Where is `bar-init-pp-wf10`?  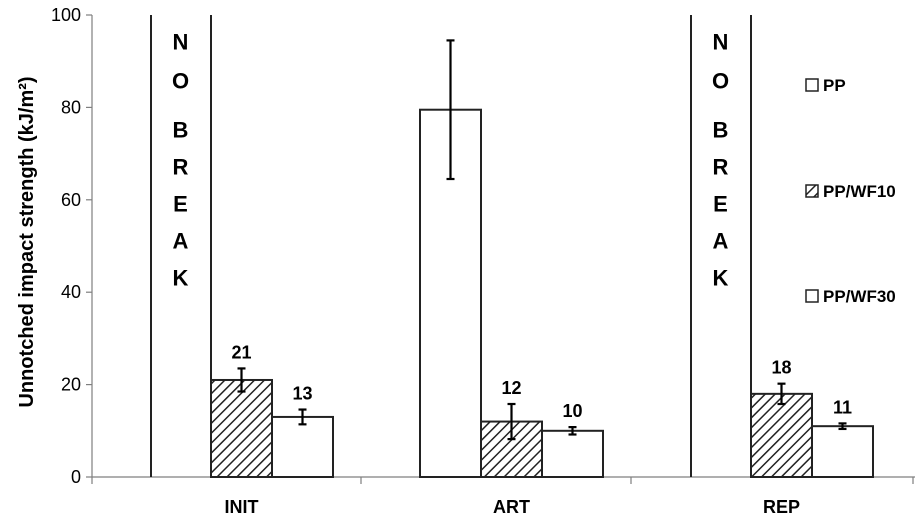 bar-init-pp-wf10 is located at coordinates (241, 428).